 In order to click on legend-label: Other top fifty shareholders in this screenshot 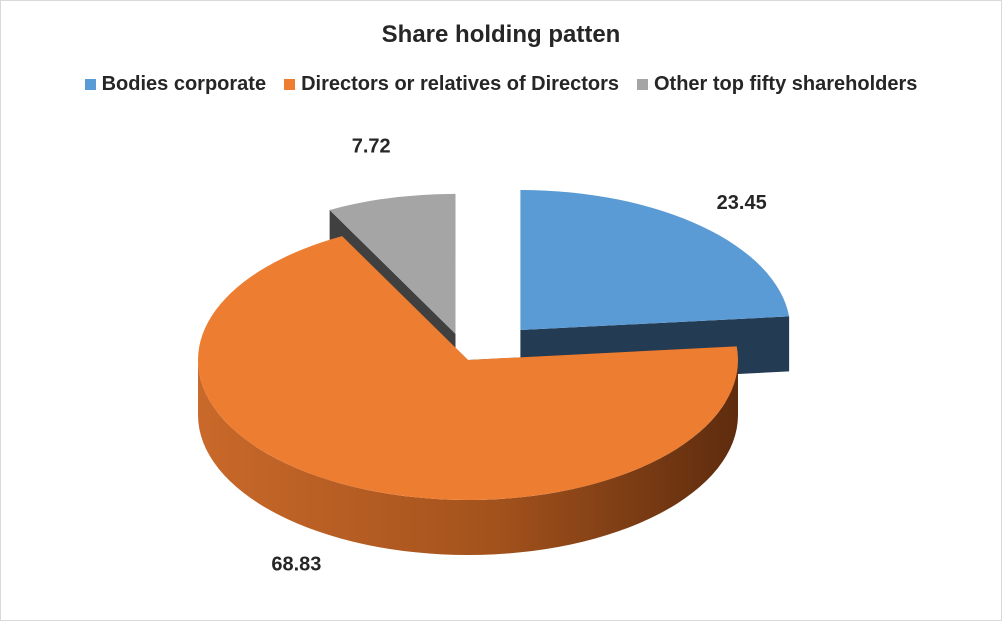, I will do `click(786, 84)`.